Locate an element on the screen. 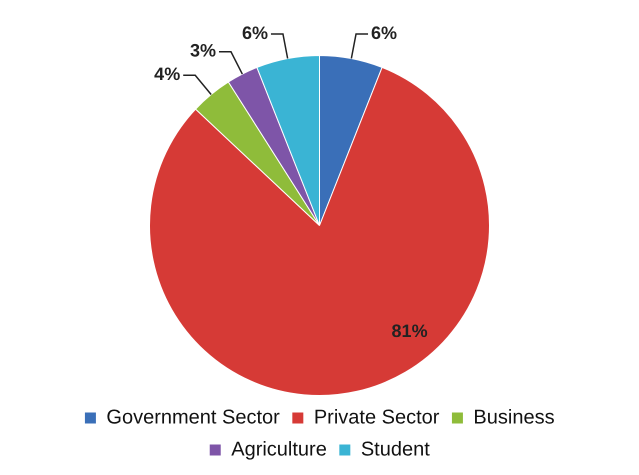 The height and width of the screenshot is (475, 639). legend-label: Student is located at coordinates (395, 449).